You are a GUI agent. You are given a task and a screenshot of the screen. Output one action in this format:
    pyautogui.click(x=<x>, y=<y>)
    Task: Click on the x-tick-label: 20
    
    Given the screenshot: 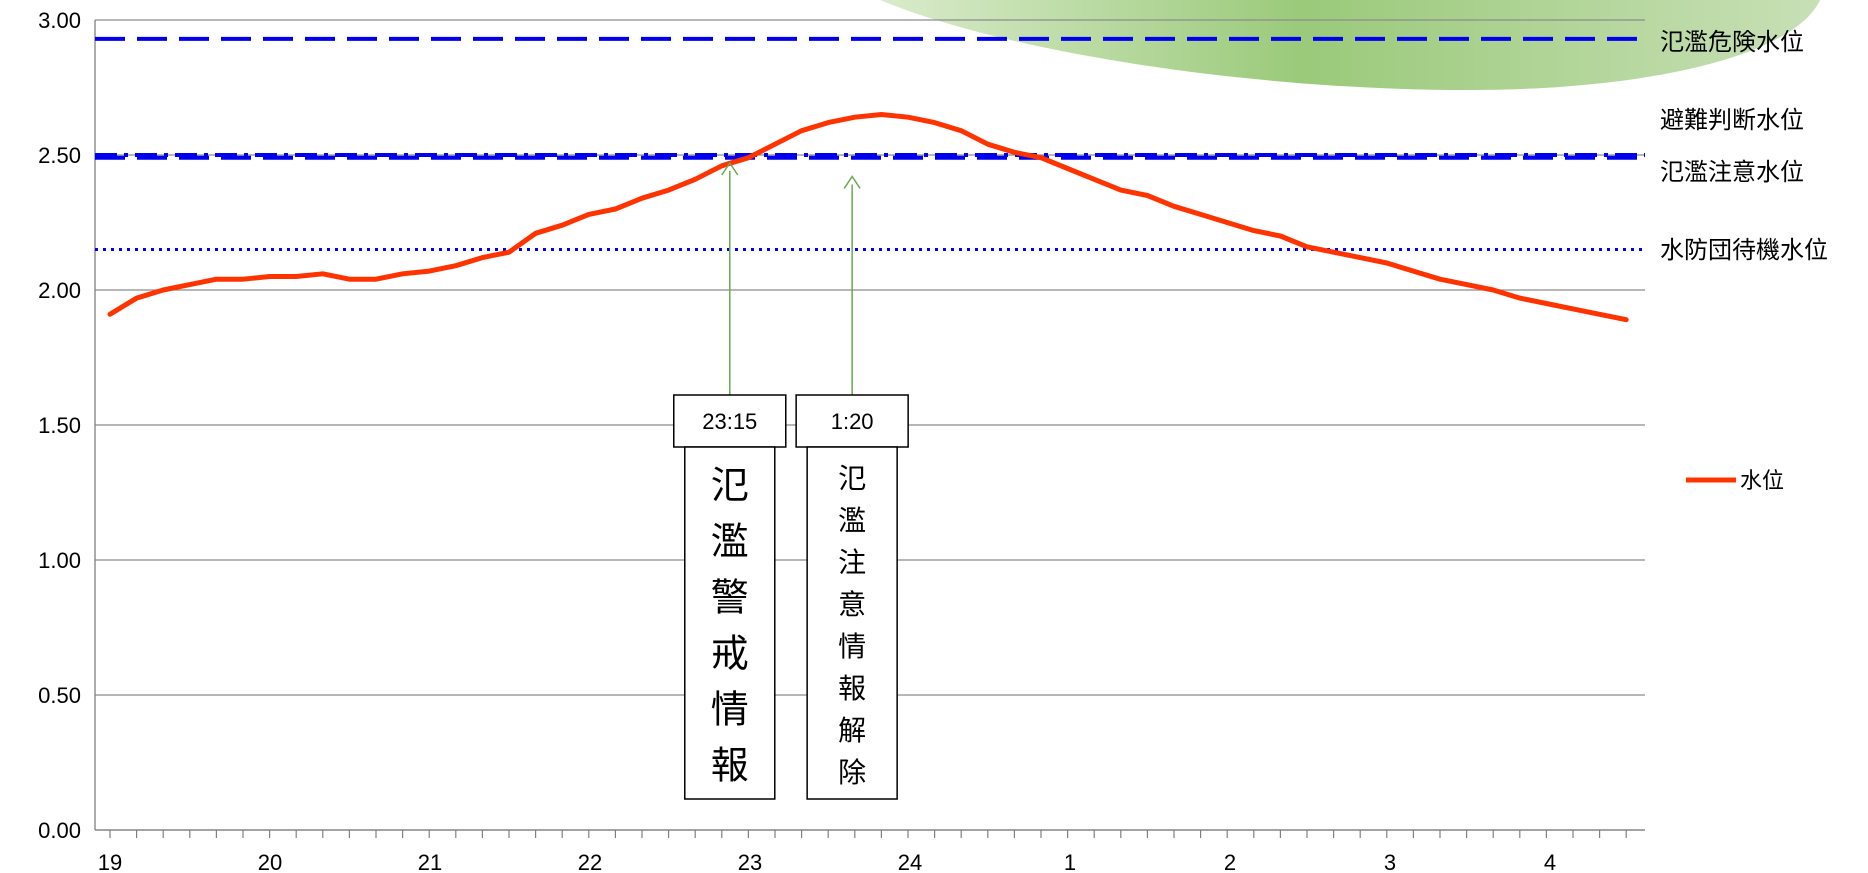 What is the action you would take?
    pyautogui.click(x=270, y=861)
    